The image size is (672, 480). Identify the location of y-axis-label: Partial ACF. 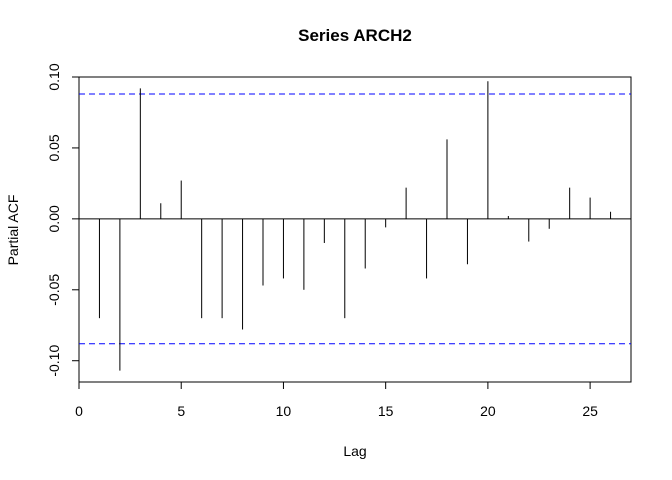
(13, 230).